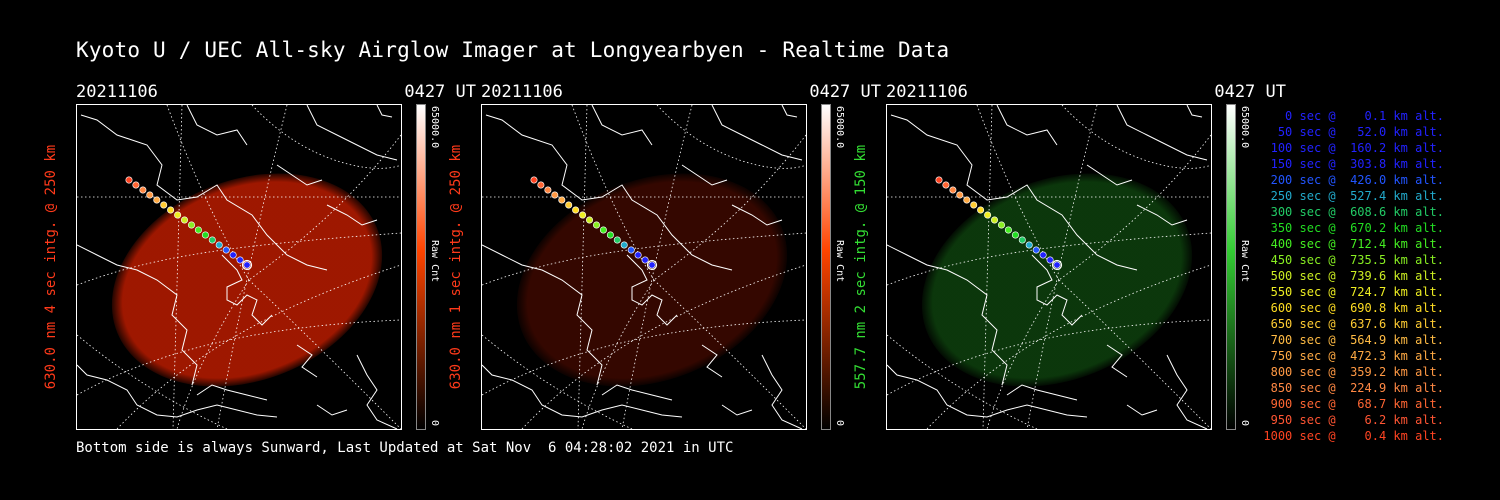 The height and width of the screenshot is (500, 1500). Describe the element at coordinates (1357, 276) in the screenshot. I see `legend-entry: 500 sec @ 739.6 km alt.` at that location.